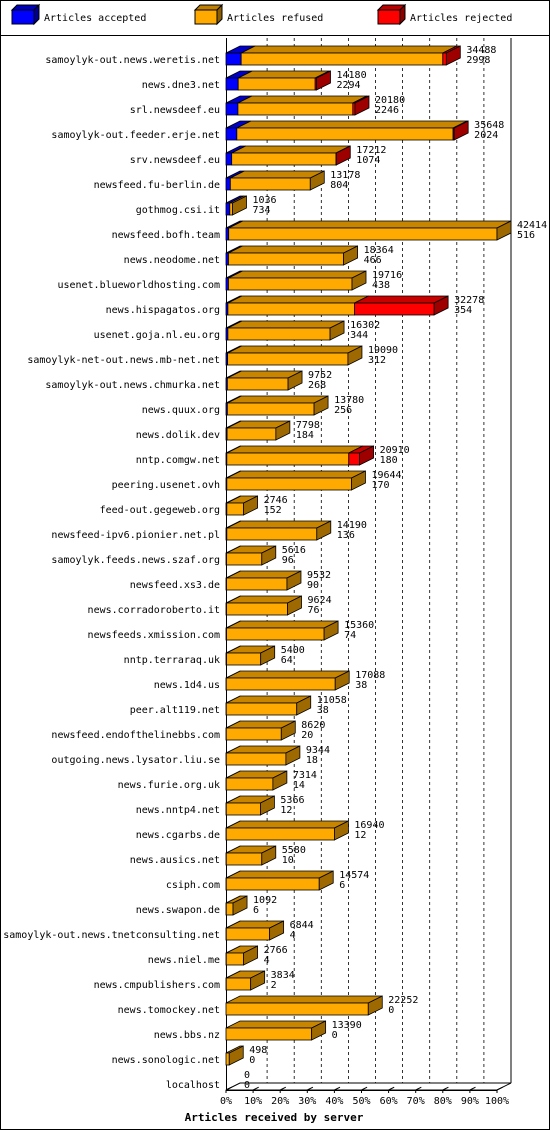  I want to click on bar-segment-articles-accepted, so click(232, 109).